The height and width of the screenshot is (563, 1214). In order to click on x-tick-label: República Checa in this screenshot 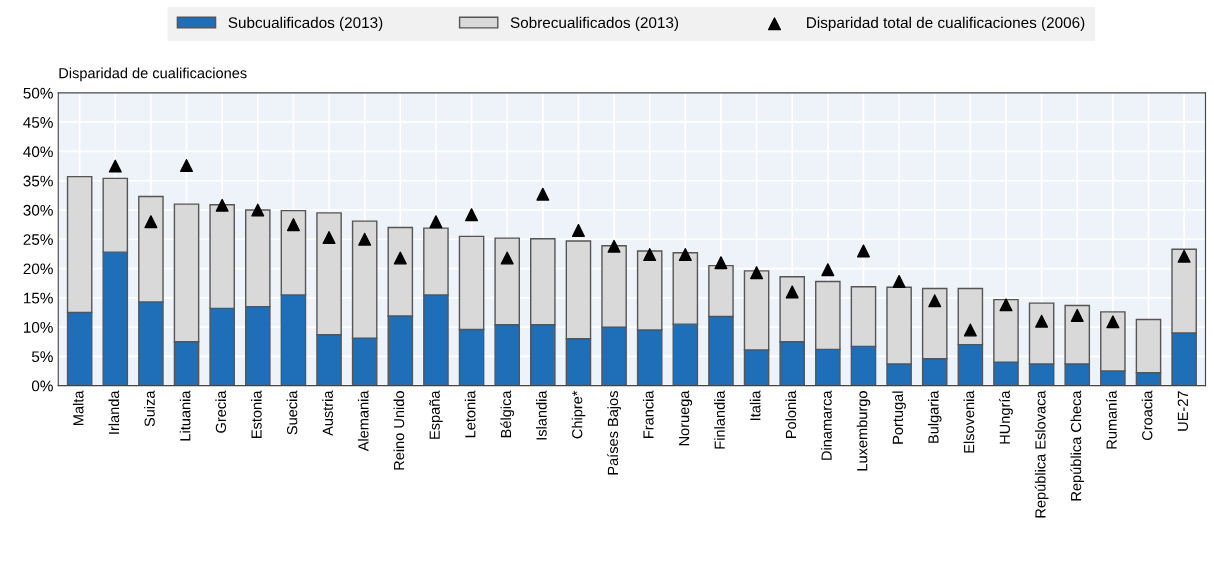, I will do `click(1077, 445)`.